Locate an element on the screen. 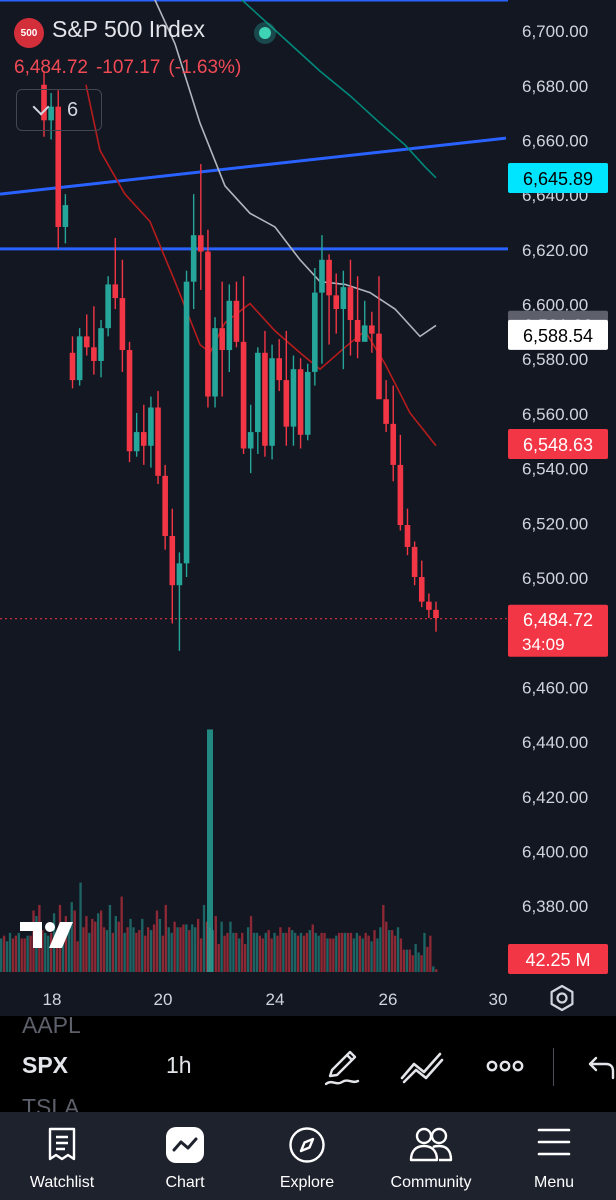 The height and width of the screenshot is (1200, 616). volume-spike-bar is located at coordinates (210, 850).